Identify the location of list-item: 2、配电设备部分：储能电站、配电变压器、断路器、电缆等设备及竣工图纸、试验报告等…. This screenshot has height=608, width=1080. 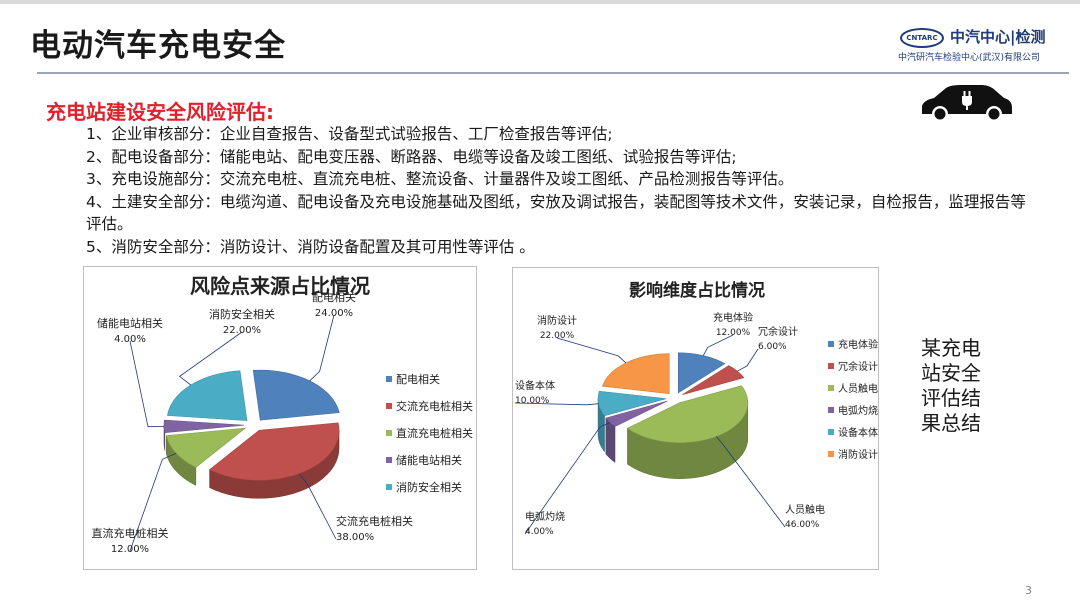
(411, 156).